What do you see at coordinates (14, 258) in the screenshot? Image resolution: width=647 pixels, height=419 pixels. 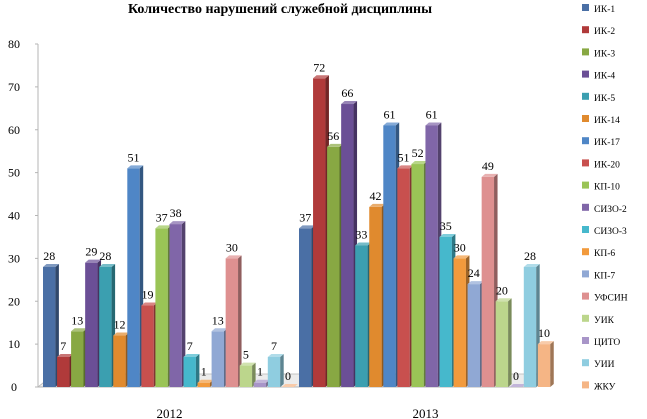 I see `y-tick-label: 30` at bounding box center [14, 258].